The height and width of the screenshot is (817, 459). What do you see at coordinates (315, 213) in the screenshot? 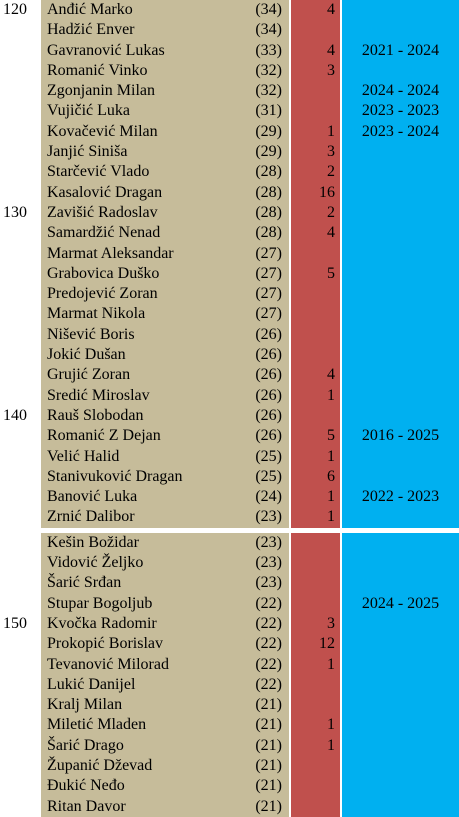
I see `count-cell: 2` at bounding box center [315, 213].